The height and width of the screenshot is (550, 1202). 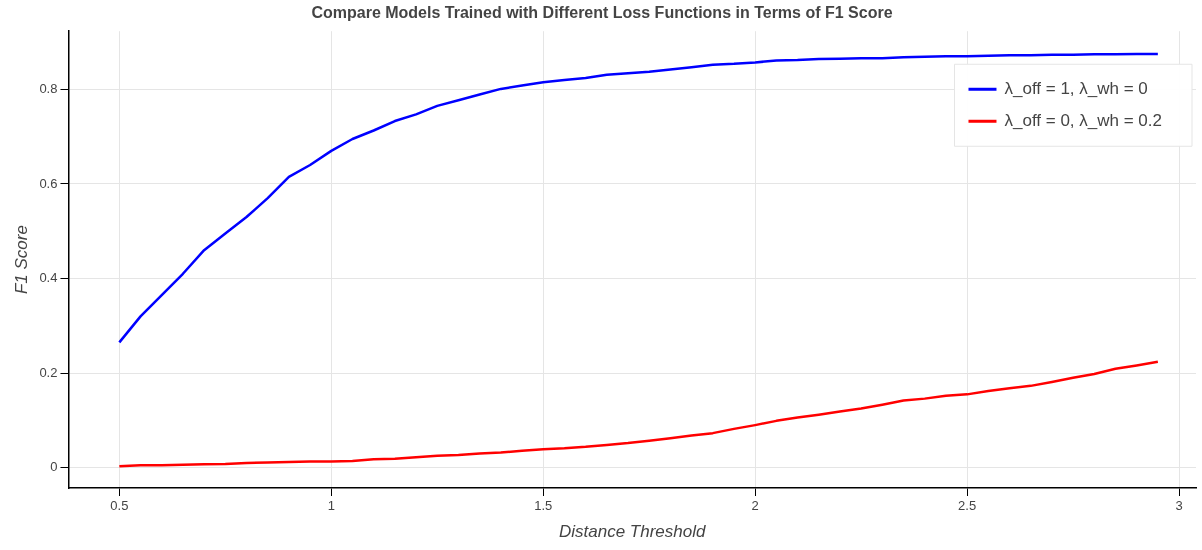 I want to click on x-tick-label: 1.5, so click(x=543, y=506).